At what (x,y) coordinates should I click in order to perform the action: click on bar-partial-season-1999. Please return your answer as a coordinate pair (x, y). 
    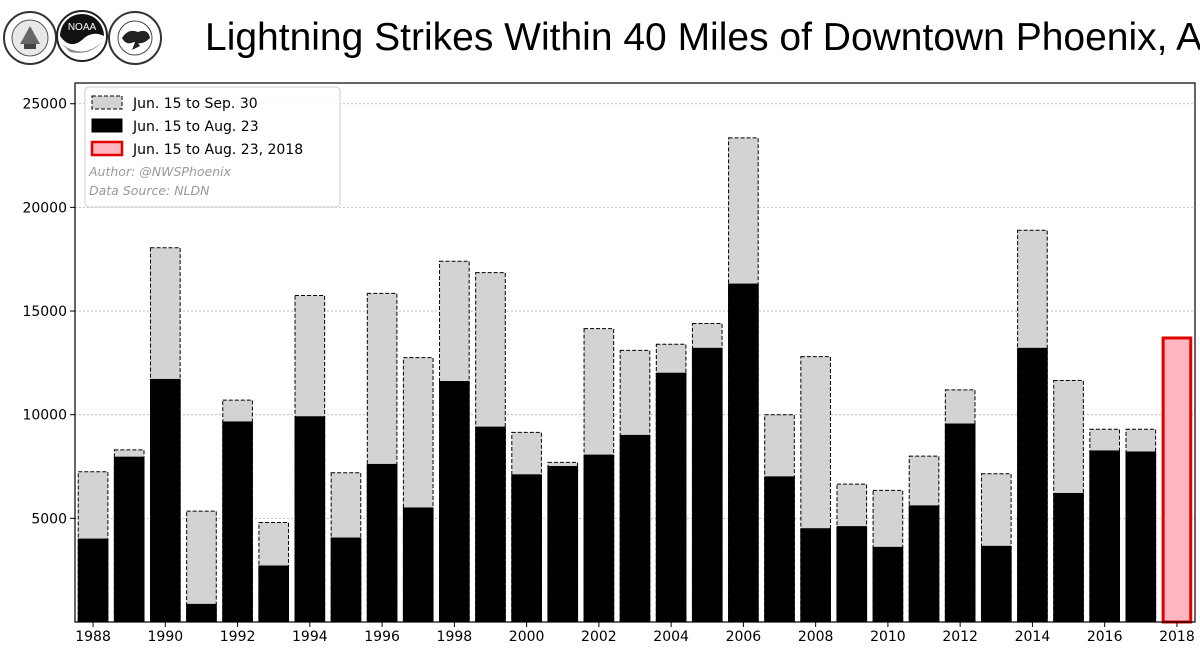
    Looking at the image, I should click on (490, 524).